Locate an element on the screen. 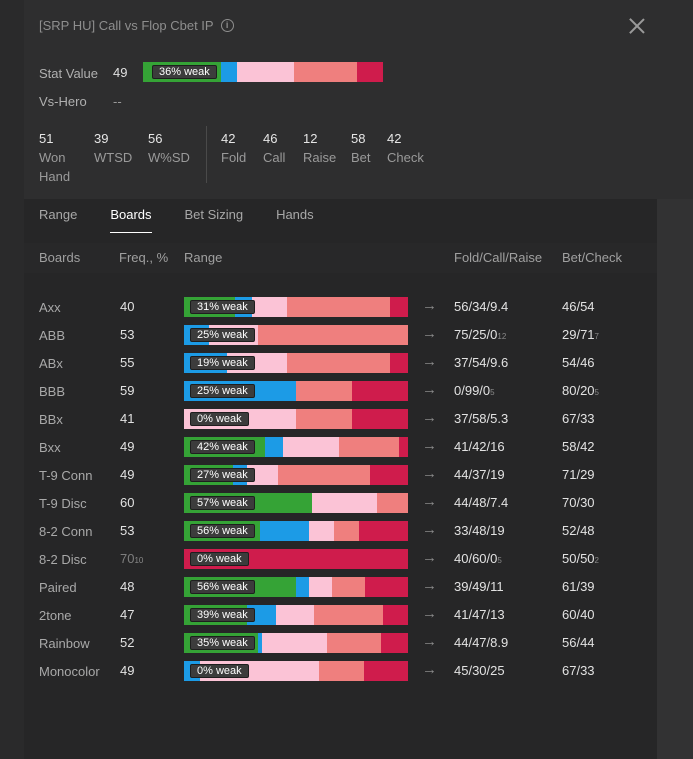  table-row: T-9 Disc 60 57% weak → 44/48/7.4 70/30 is located at coordinates (340, 503).